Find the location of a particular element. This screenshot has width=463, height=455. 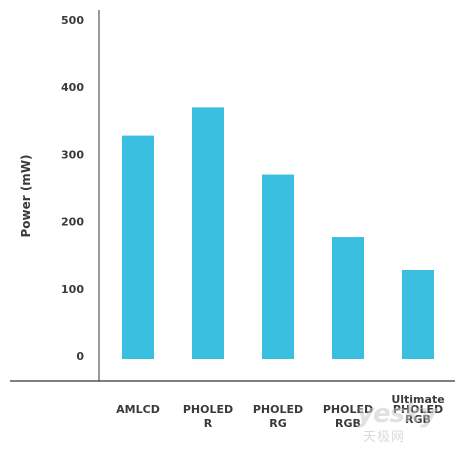

x-tick-label: RG is located at coordinates (278, 423).